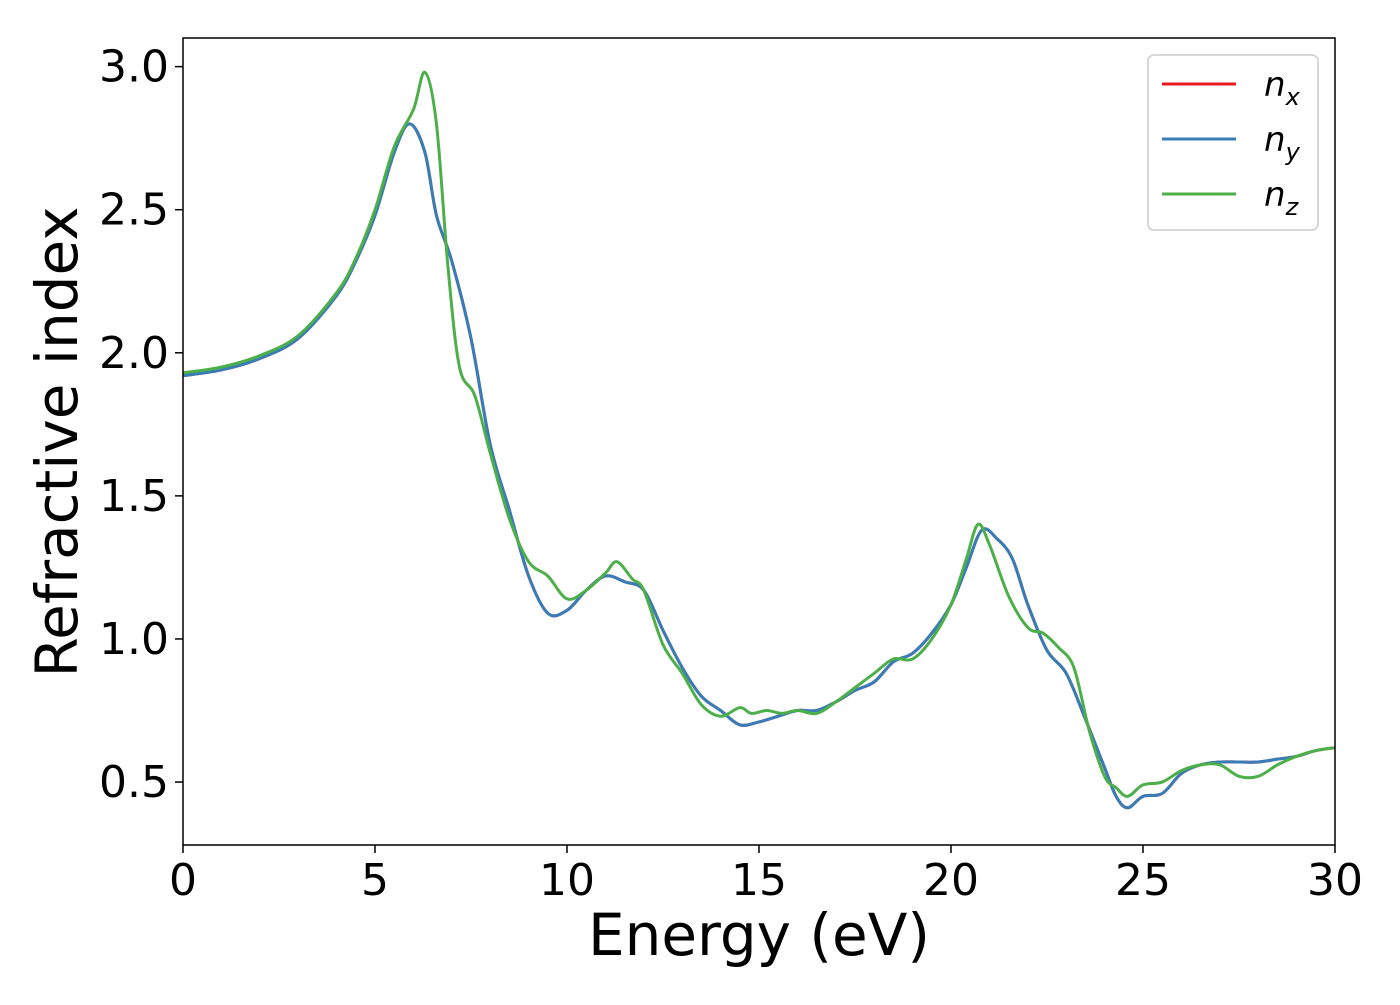  I want to click on y-tick-label: 0.5, so click(134, 782).